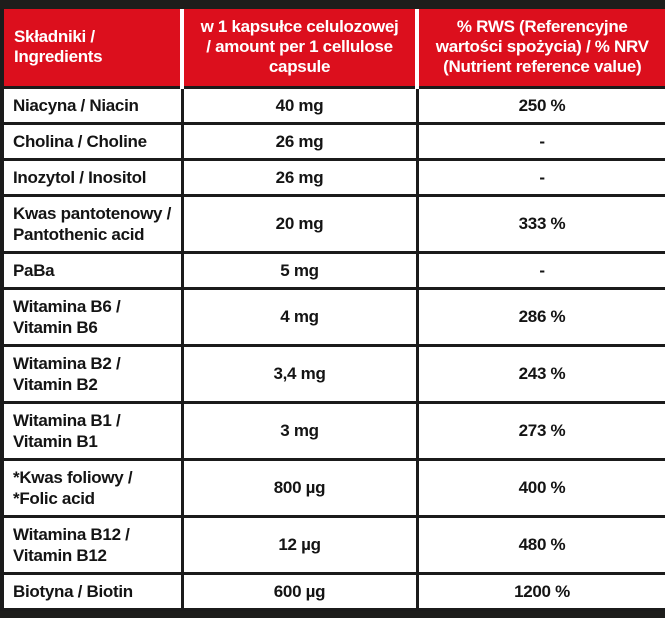 The height and width of the screenshot is (642, 665). I want to click on rws-percentage: 286 %, so click(540, 316).